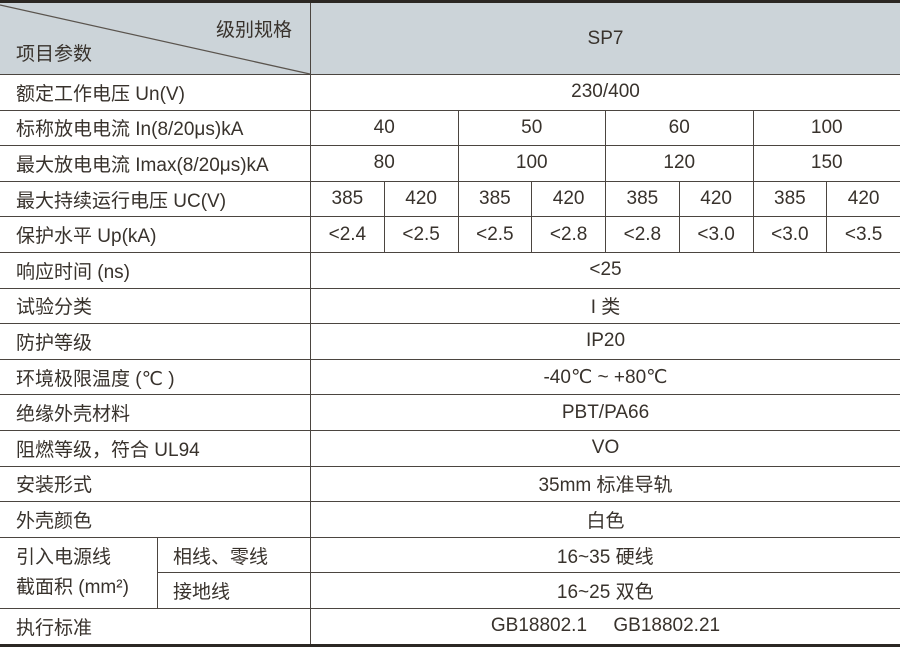  Describe the element at coordinates (679, 163) in the screenshot. I see `value-cell: 120` at that location.